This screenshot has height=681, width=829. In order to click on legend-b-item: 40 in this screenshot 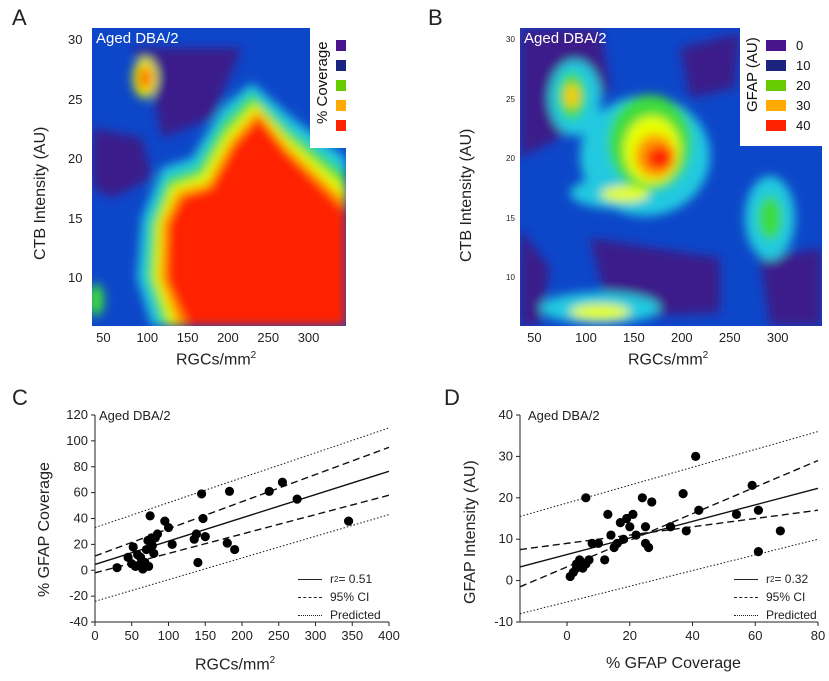, I will do `click(788, 125)`.